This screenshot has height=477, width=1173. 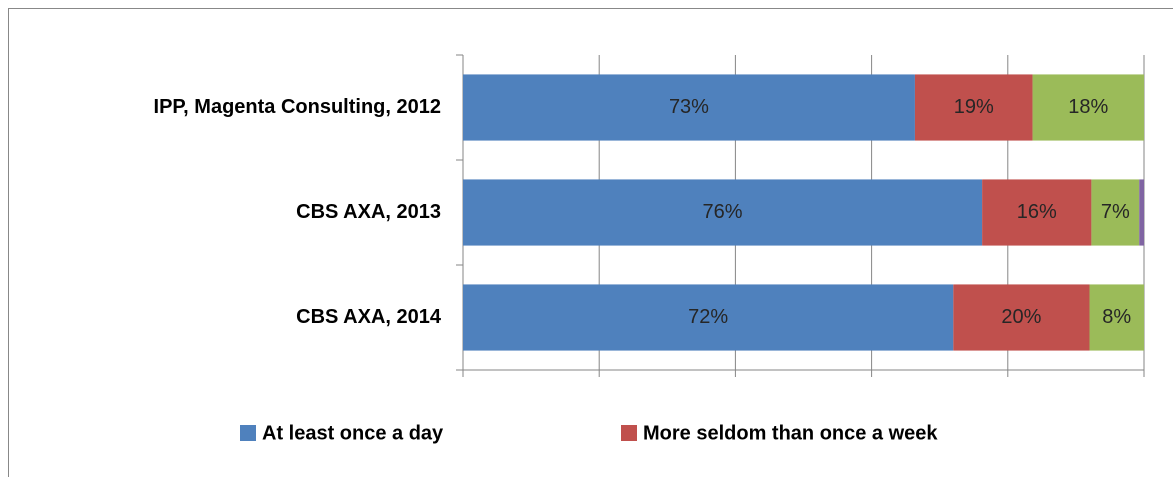 I want to click on value-label: 19%, so click(x=974, y=107).